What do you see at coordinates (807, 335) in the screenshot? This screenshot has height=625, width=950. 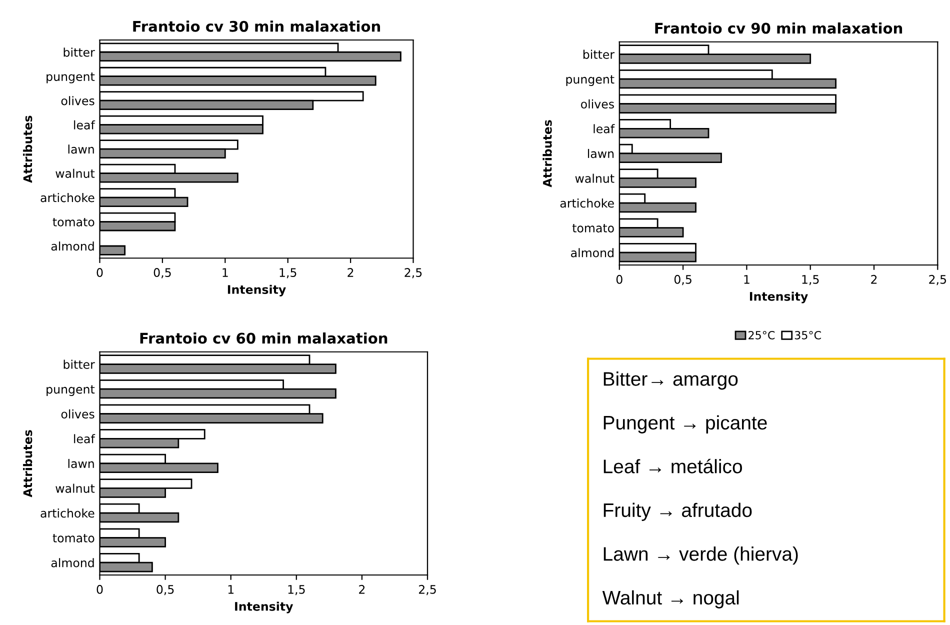 I see `legend-label: 35°C` at bounding box center [807, 335].